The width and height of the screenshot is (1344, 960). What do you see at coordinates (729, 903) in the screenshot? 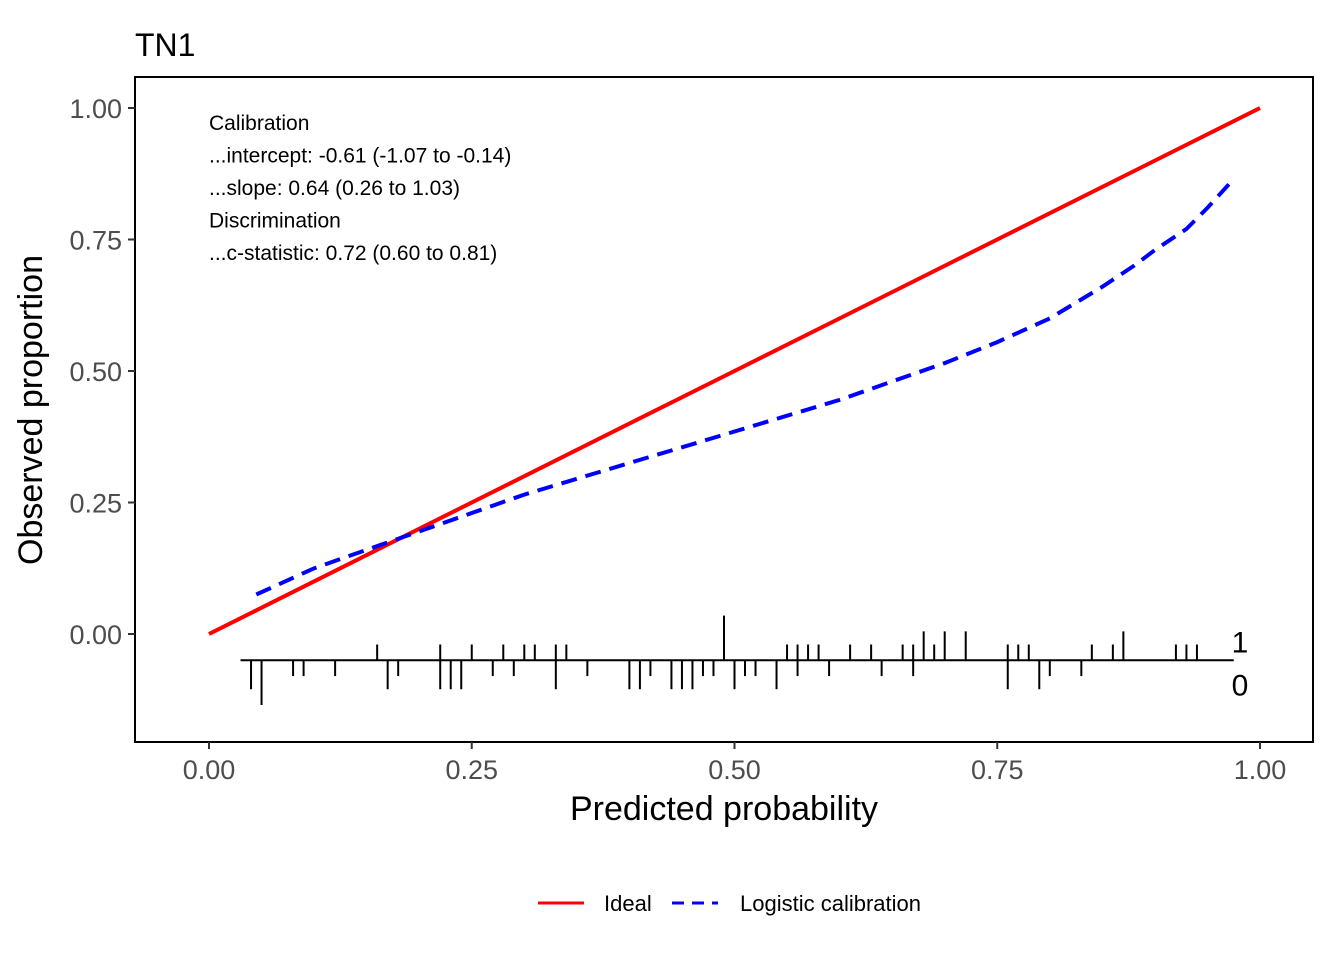
I see `legend: Ideal Logistic calibration` at bounding box center [729, 903].